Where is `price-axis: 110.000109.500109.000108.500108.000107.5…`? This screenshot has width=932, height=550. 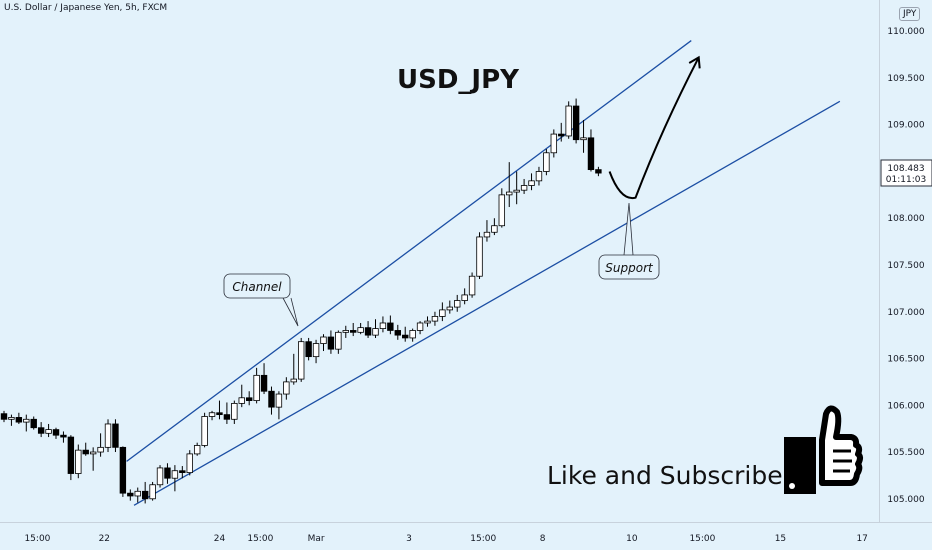 price-axis: 110.000109.500109.000108.500108.000107.5… is located at coordinates (905, 266).